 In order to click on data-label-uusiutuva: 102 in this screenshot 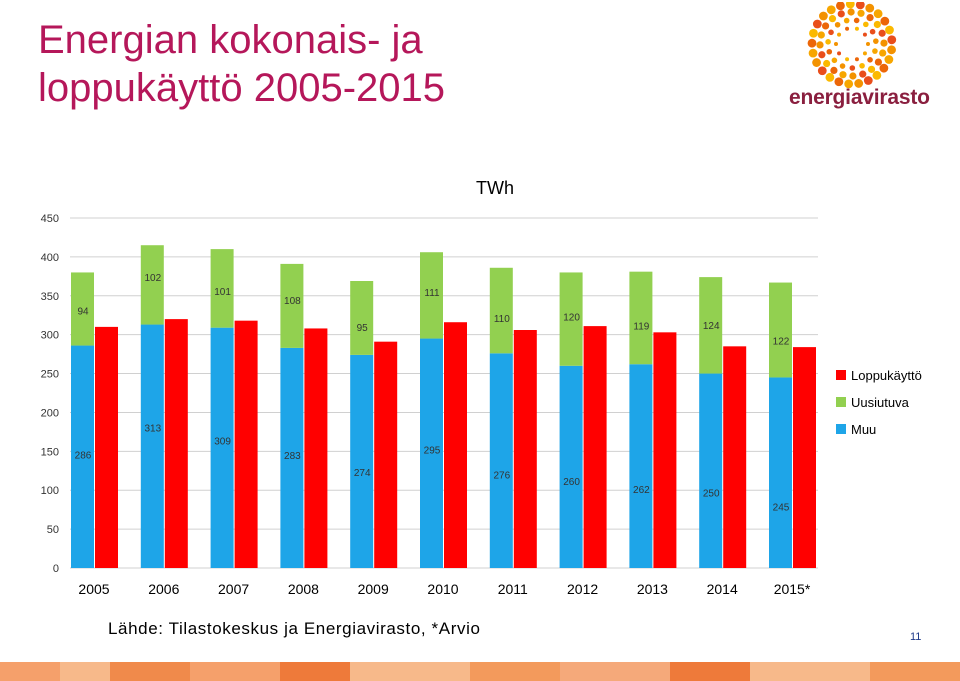, I will do `click(152, 278)`.